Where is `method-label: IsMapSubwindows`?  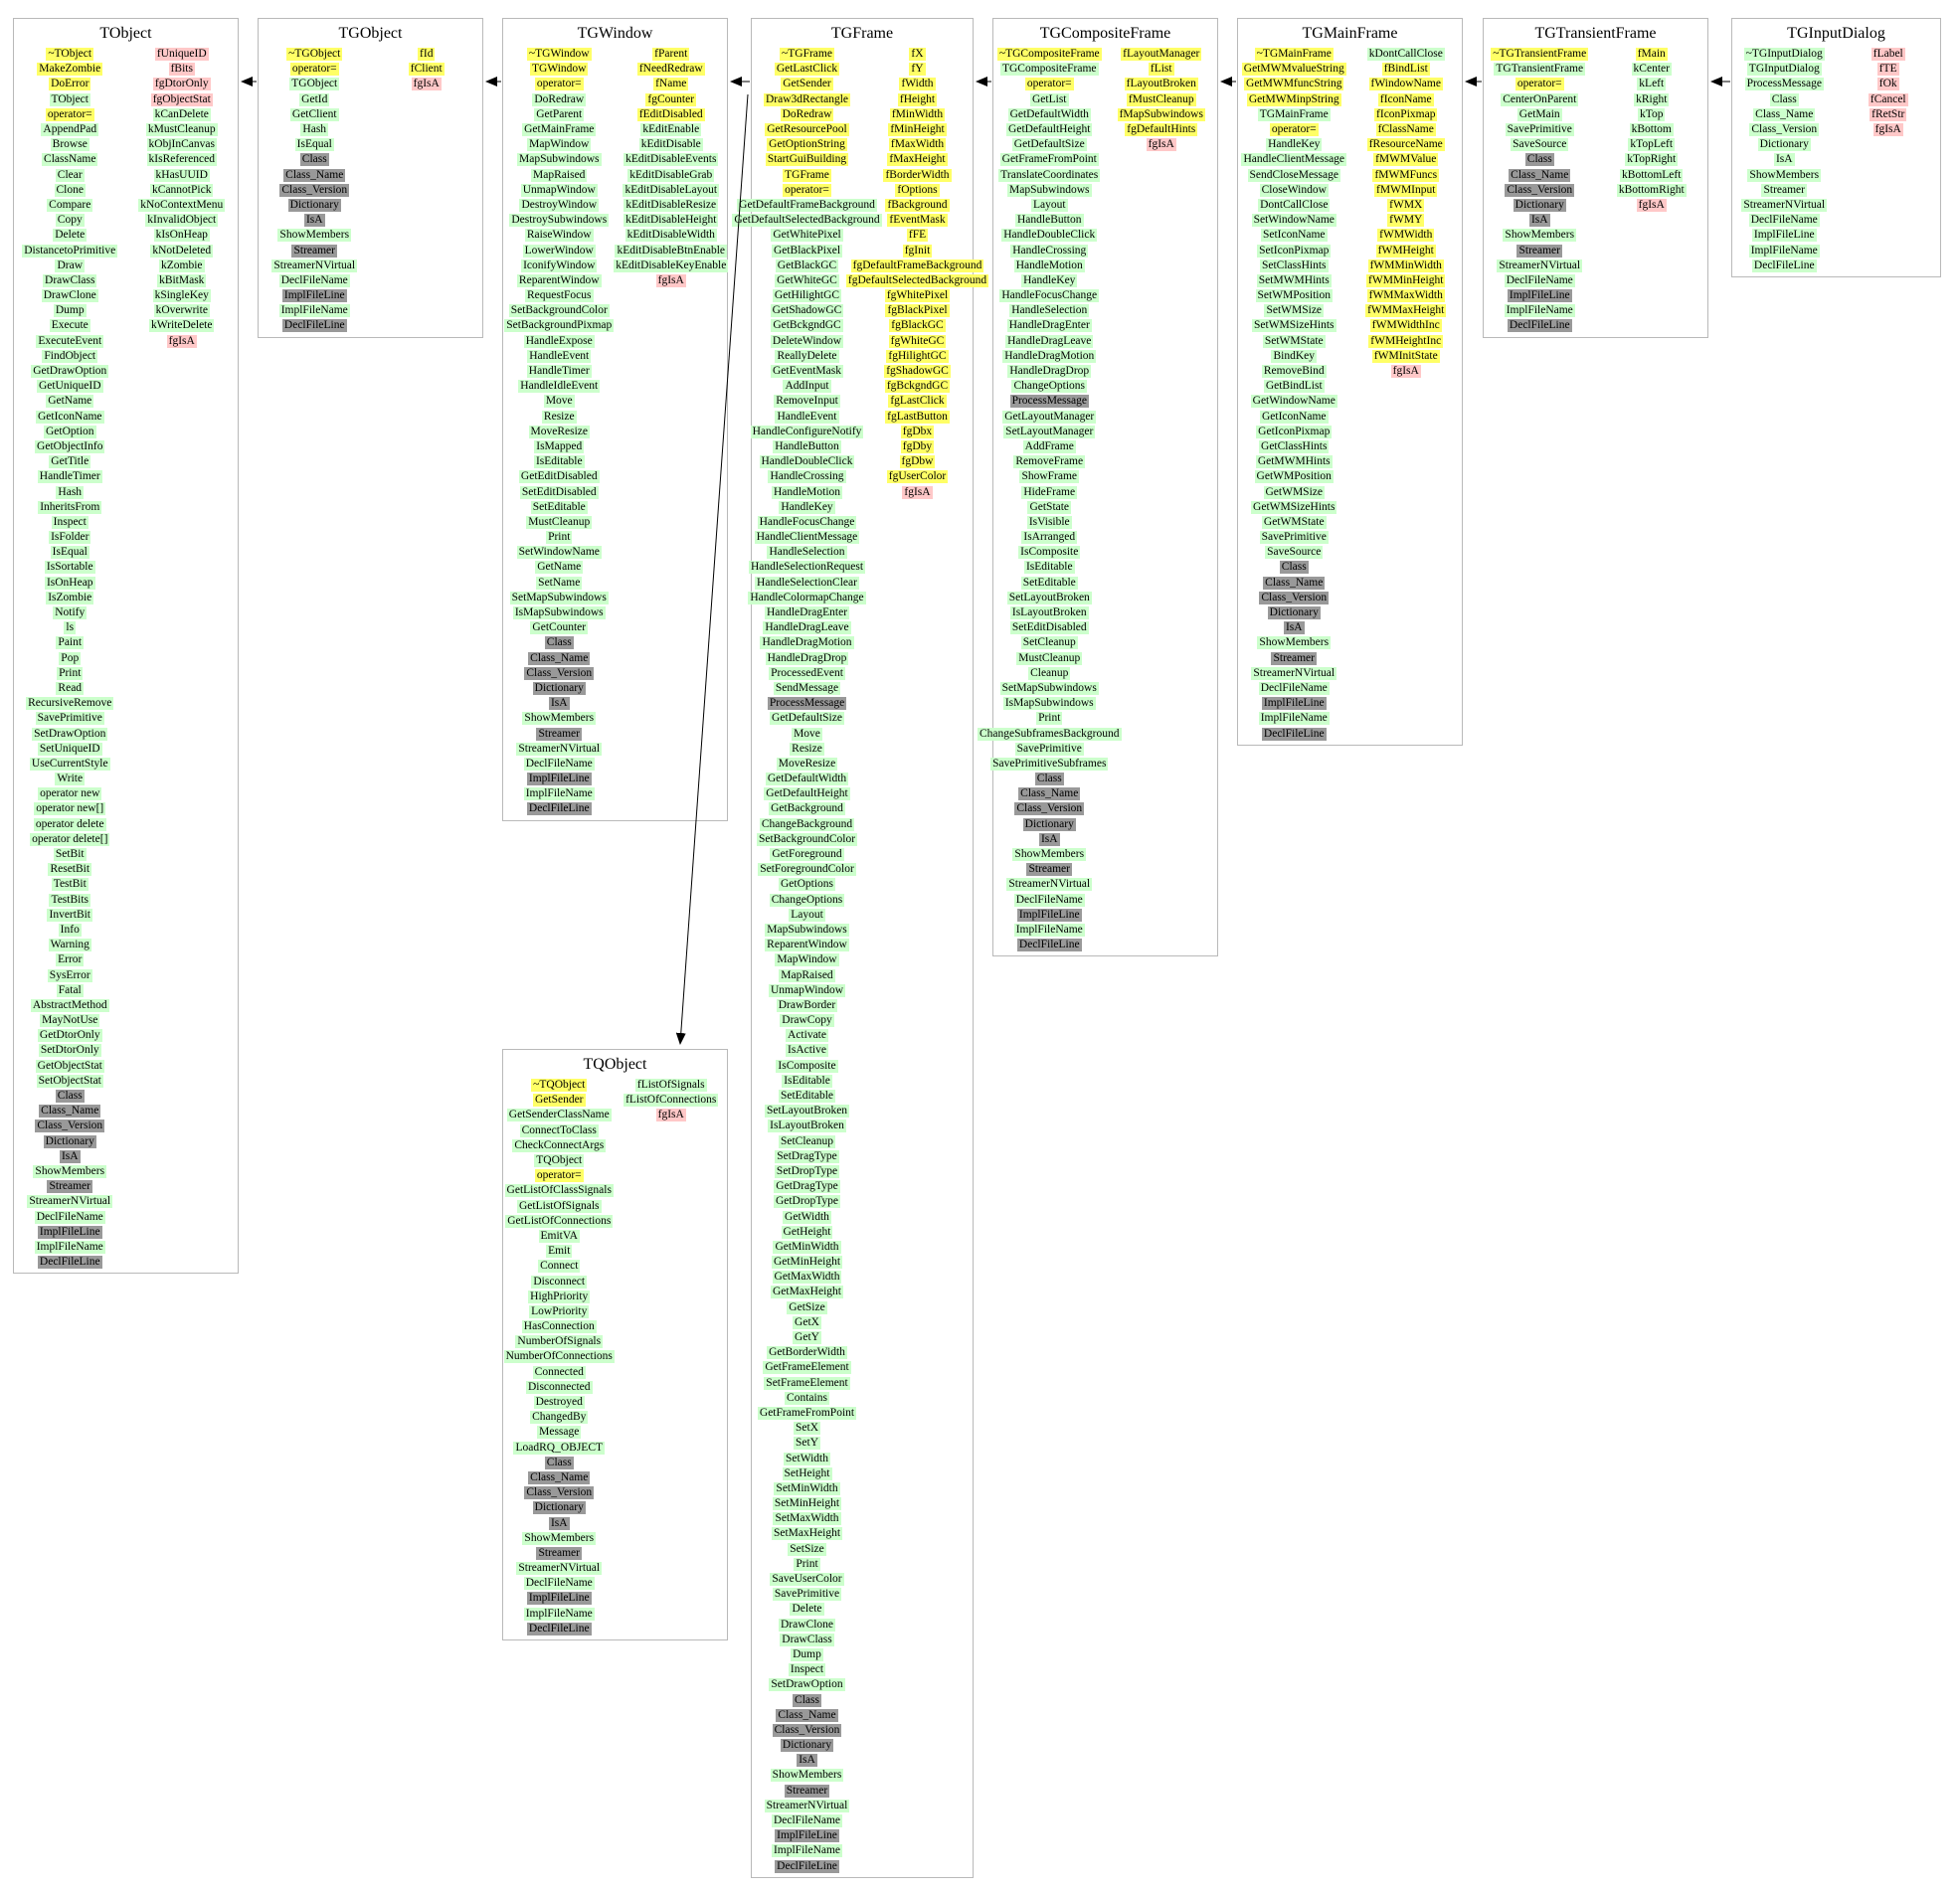 method-label: IsMapSubwindows is located at coordinates (1049, 704).